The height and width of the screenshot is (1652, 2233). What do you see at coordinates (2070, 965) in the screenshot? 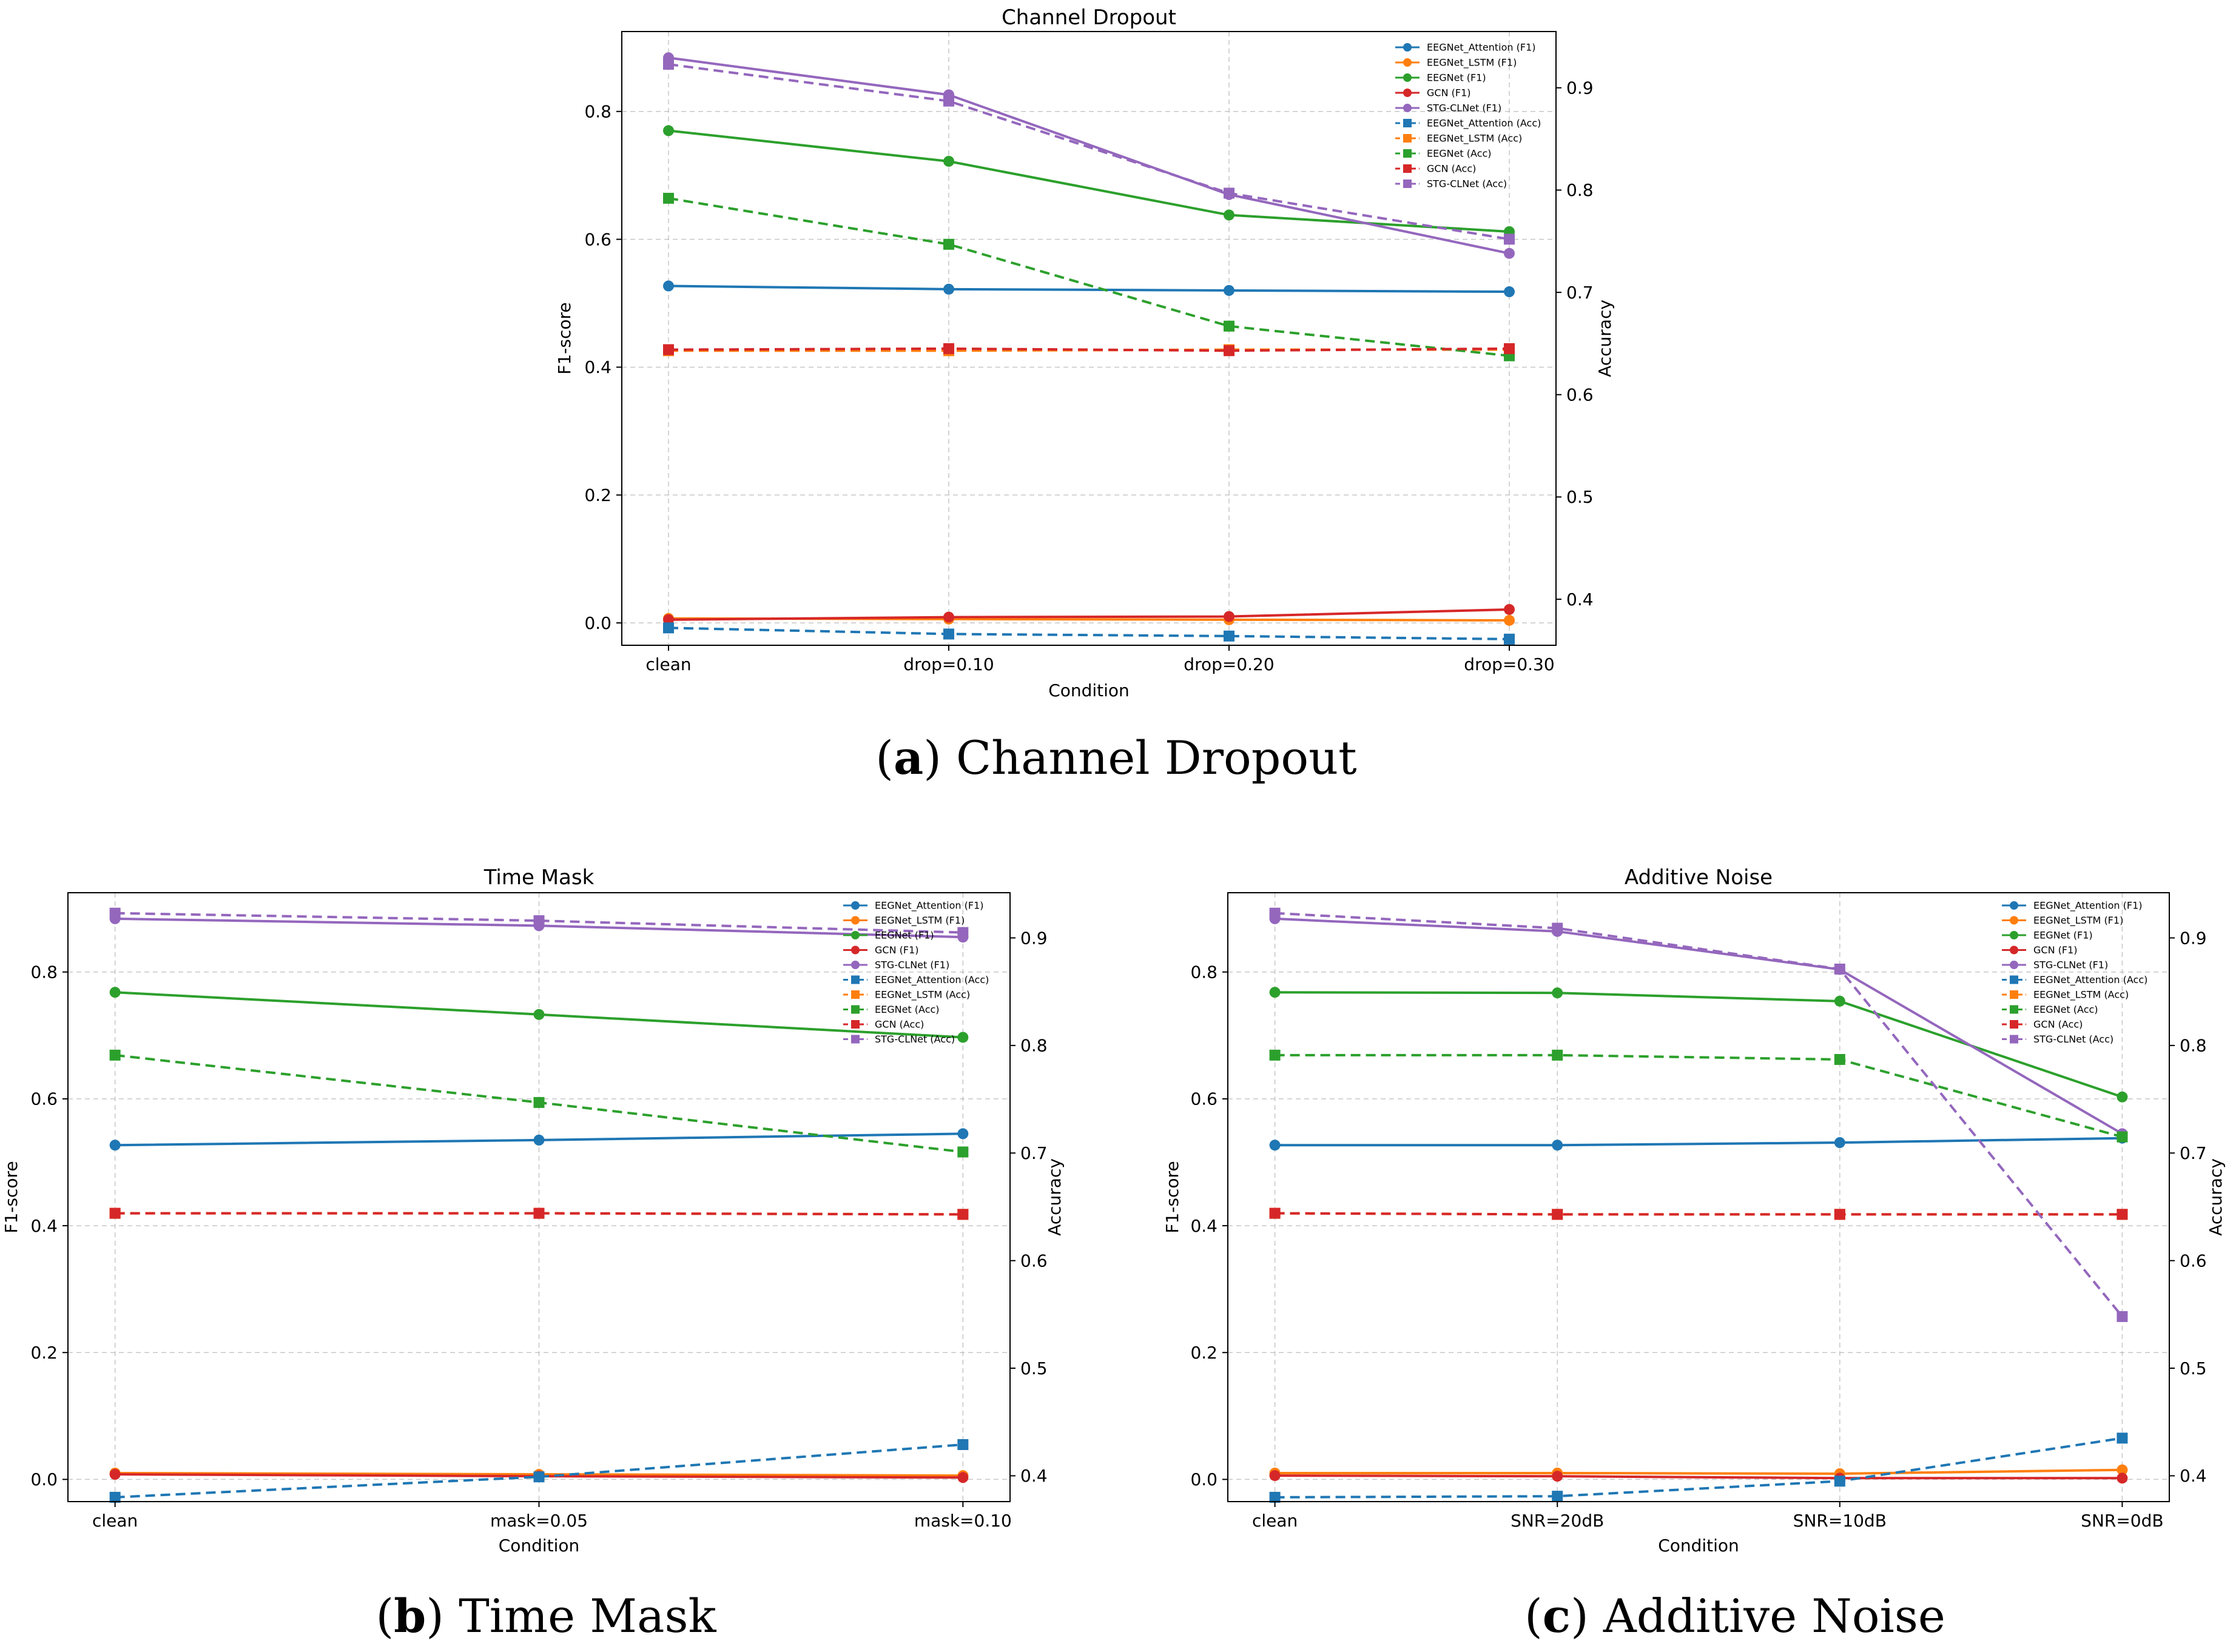
I see `legend-label-stg-clnet-f1: STG-CLNet (F1)` at bounding box center [2070, 965].